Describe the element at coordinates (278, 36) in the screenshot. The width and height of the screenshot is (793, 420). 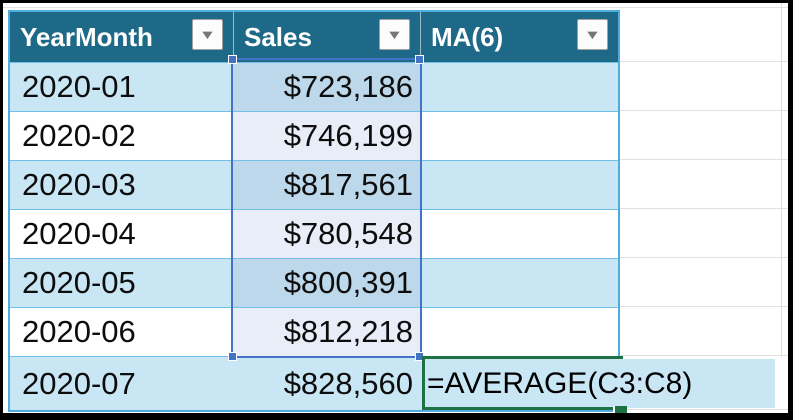
I see `column-header-label: Sales` at that location.